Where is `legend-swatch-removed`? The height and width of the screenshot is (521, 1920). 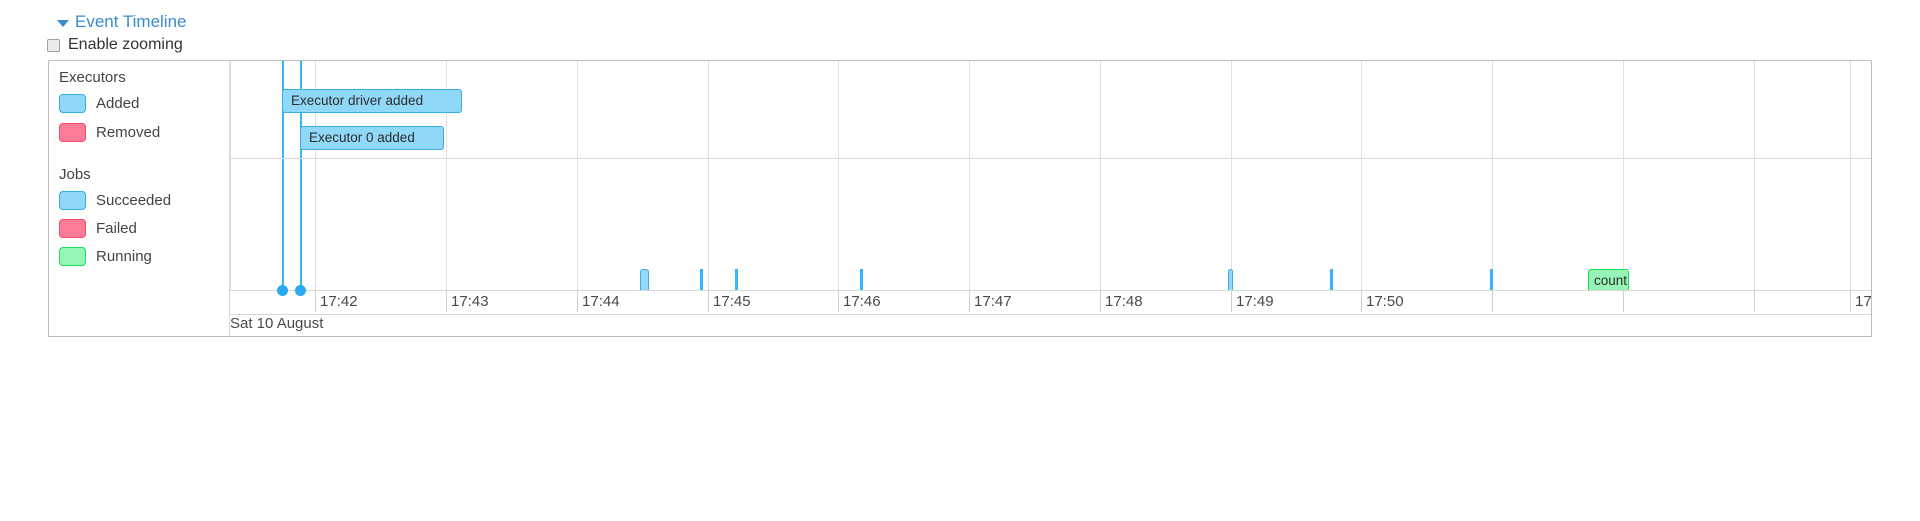 legend-swatch-removed is located at coordinates (72, 132).